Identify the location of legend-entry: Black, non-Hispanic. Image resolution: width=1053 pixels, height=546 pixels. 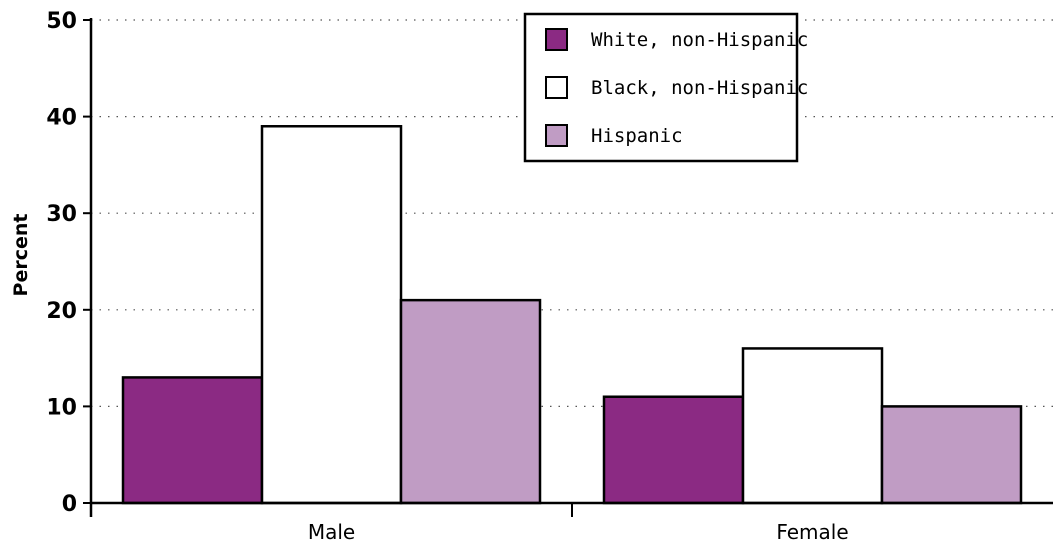
(699, 88).